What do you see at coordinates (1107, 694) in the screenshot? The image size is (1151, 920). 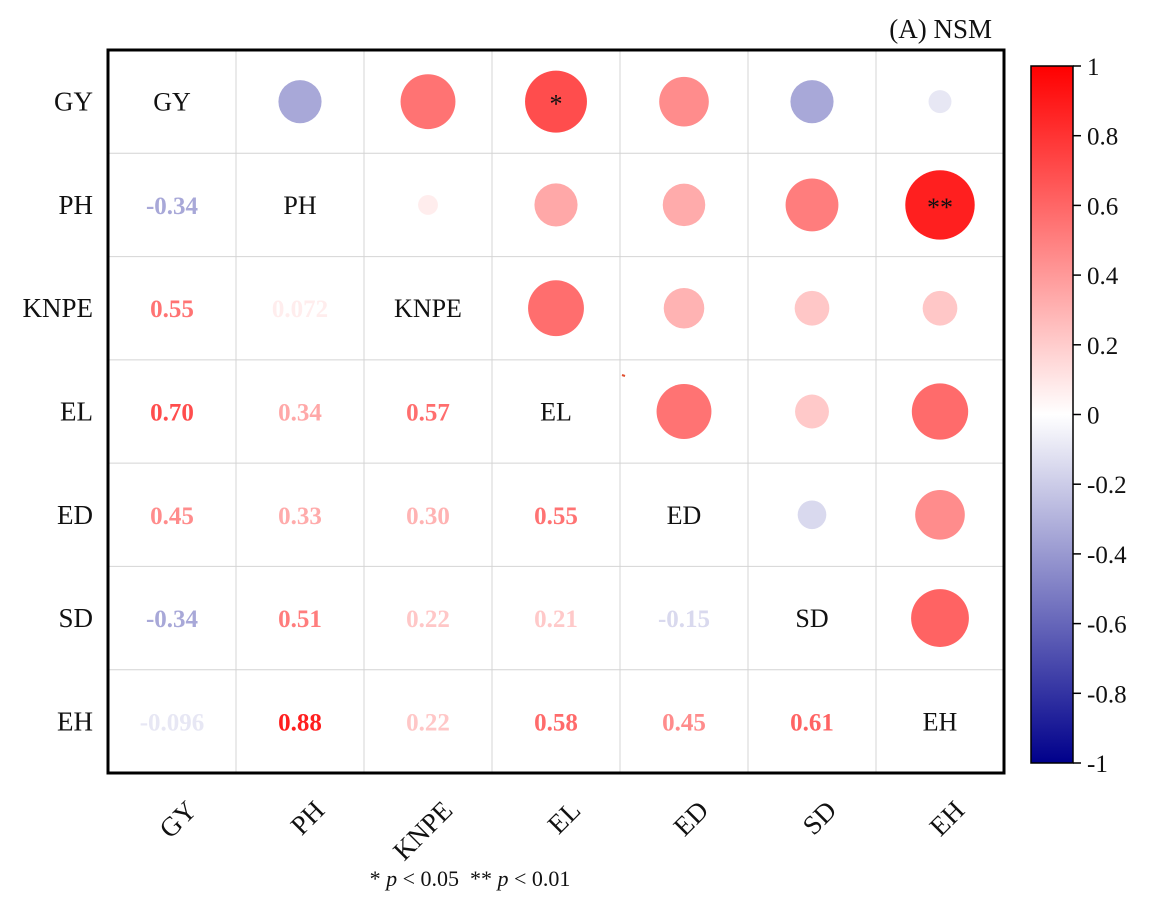 I see `colorbar-tick-label: -0.8` at bounding box center [1107, 694].